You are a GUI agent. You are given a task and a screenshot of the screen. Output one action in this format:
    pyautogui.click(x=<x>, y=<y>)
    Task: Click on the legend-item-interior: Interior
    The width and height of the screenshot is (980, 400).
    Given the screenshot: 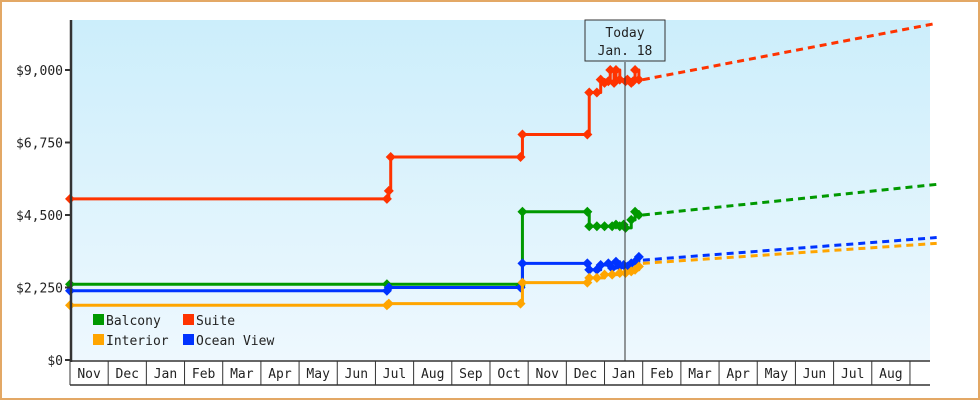 What is the action you would take?
    pyautogui.click(x=131, y=341)
    